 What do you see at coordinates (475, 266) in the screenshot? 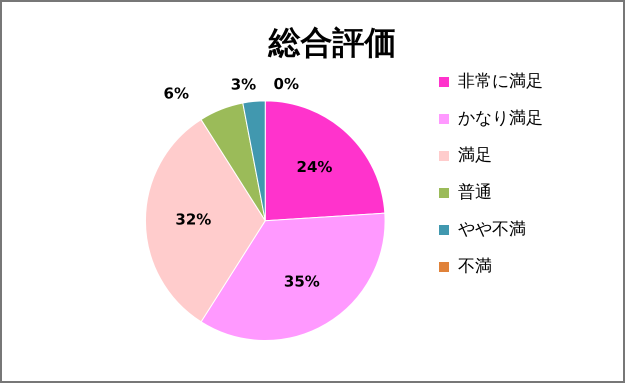
I see `legend-label: 不満` at bounding box center [475, 266].